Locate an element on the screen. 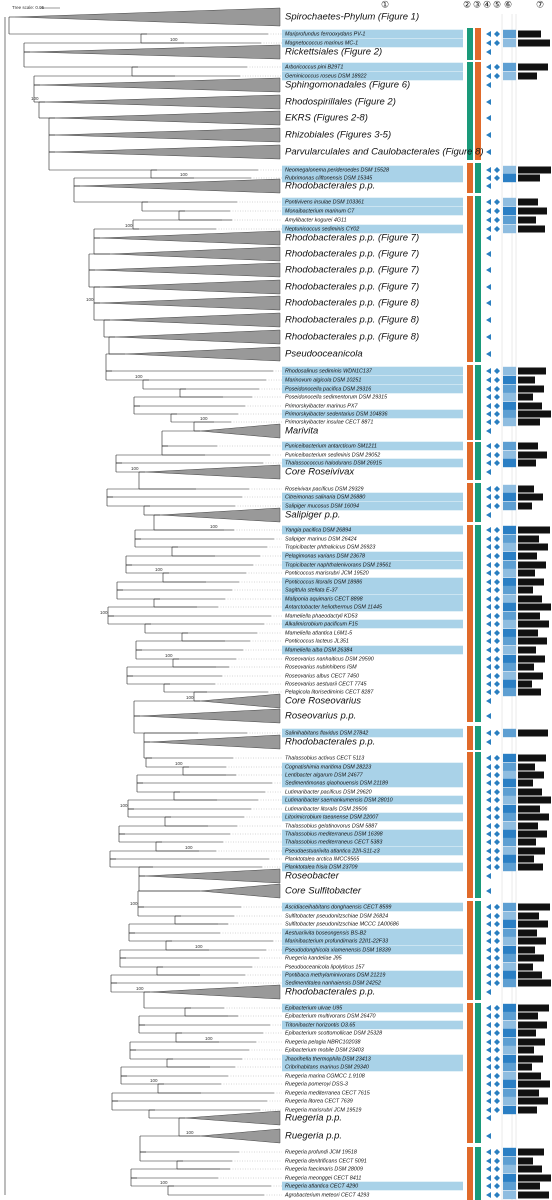 This screenshot has width=552, height=1200. leaf-label: Ruegeria kandeliae J95 is located at coordinates (314, 958).